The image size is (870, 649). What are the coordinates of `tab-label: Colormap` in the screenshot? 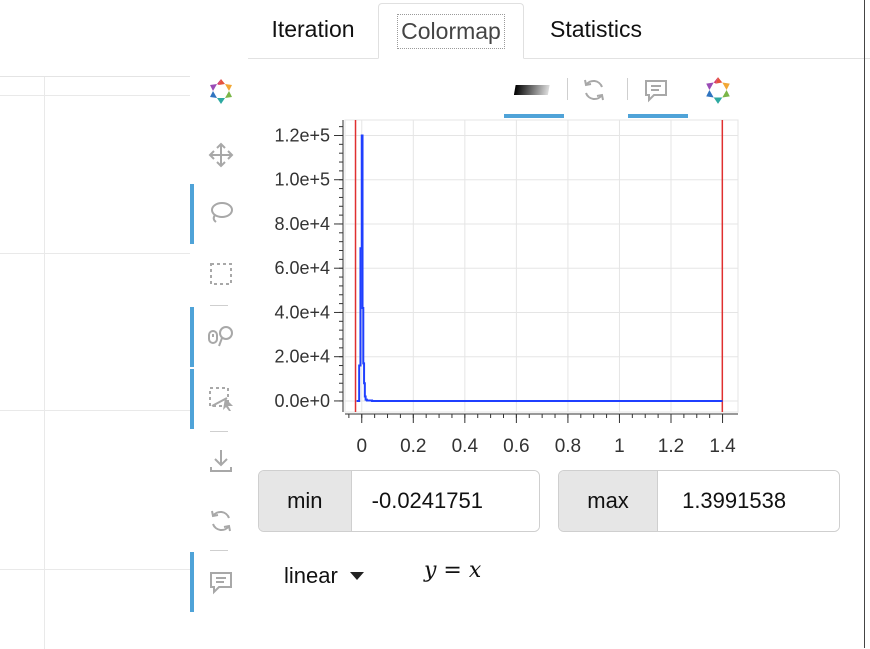 It's located at (451, 31).